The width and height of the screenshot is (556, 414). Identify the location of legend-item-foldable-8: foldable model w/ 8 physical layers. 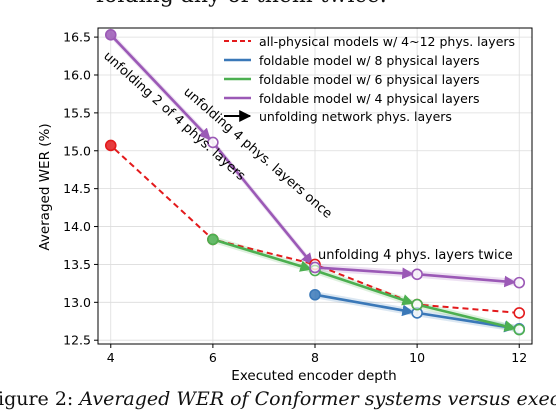
(352, 60).